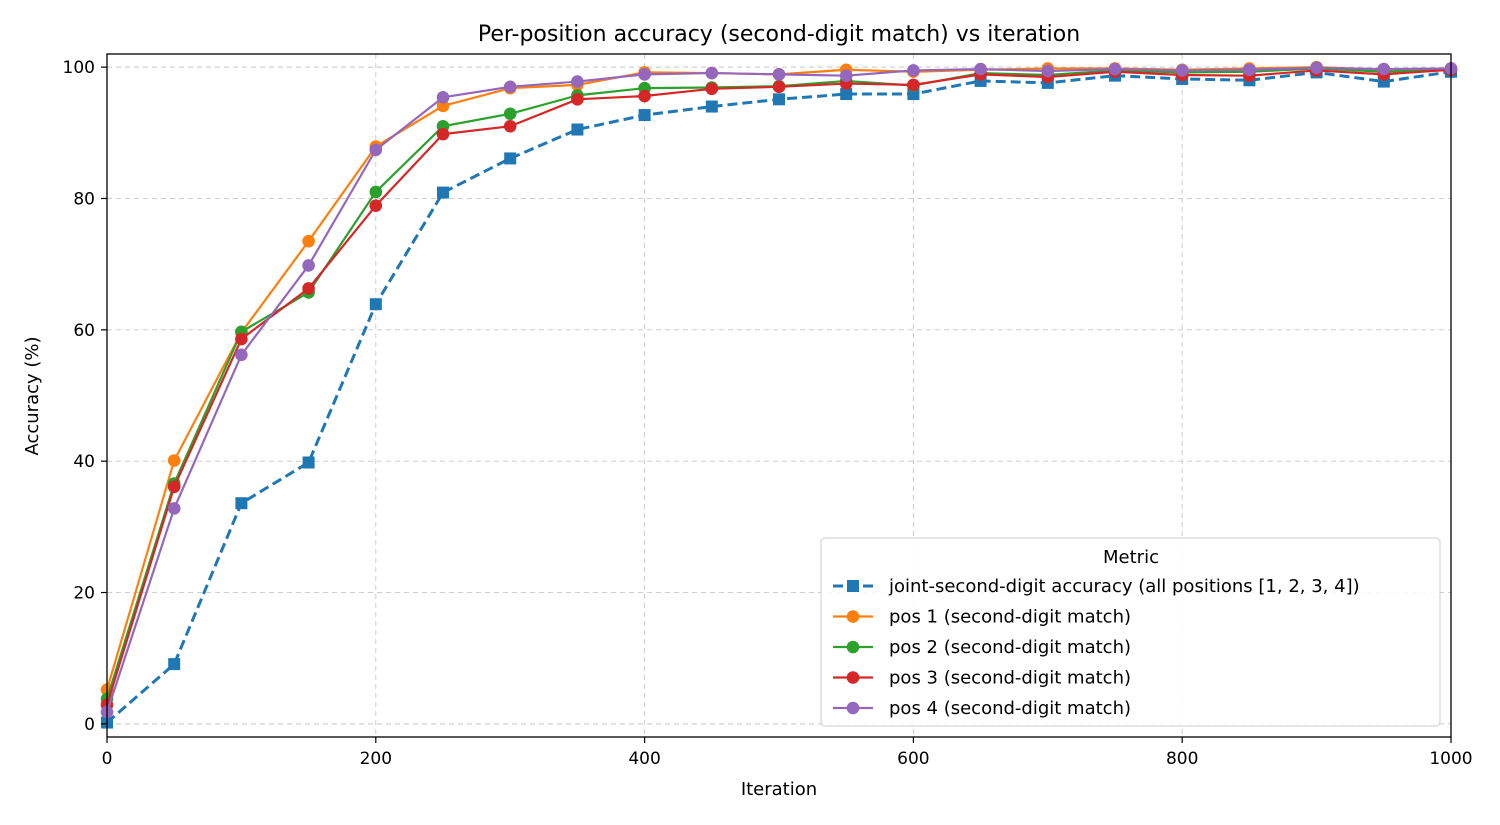 The width and height of the screenshot is (1500, 825). I want to click on legend-box, so click(1130, 632).